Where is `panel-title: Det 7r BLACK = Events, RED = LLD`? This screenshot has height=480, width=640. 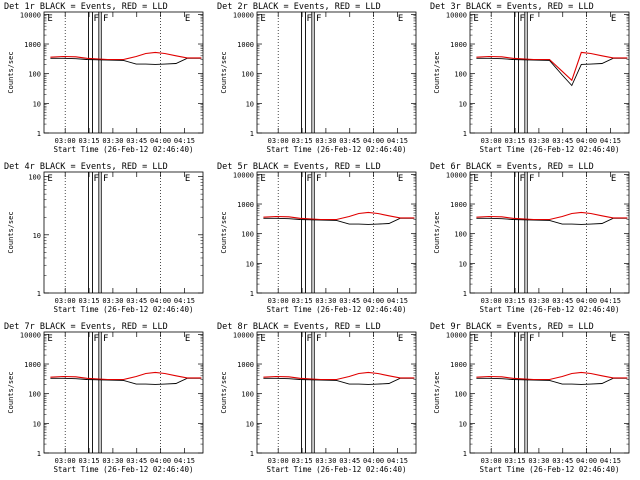 panel-title: Det 7r BLACK = Events, RED = LLD is located at coordinates (86, 327).